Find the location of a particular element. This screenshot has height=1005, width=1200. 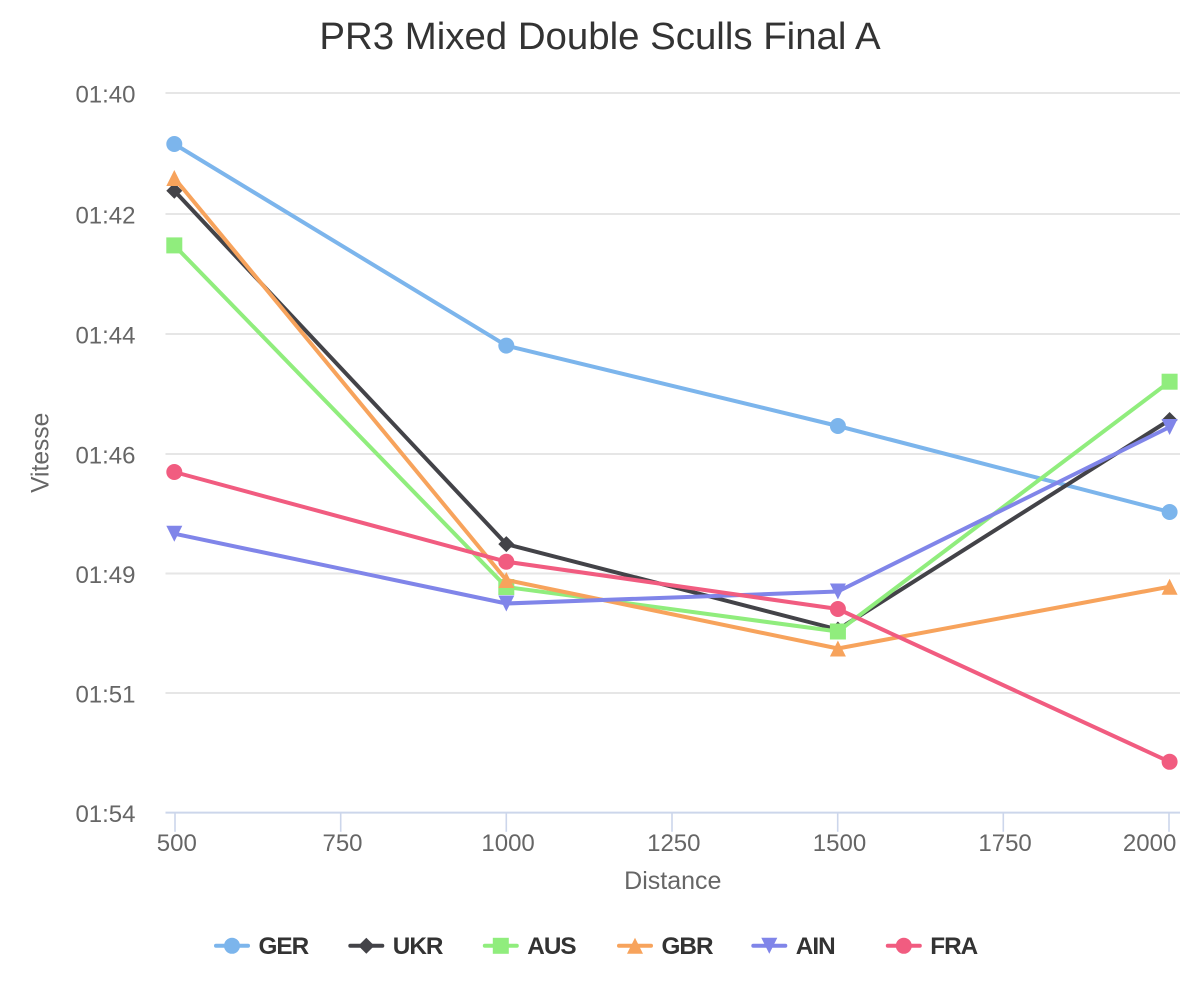

svg-text: 500 is located at coordinates (177, 843).